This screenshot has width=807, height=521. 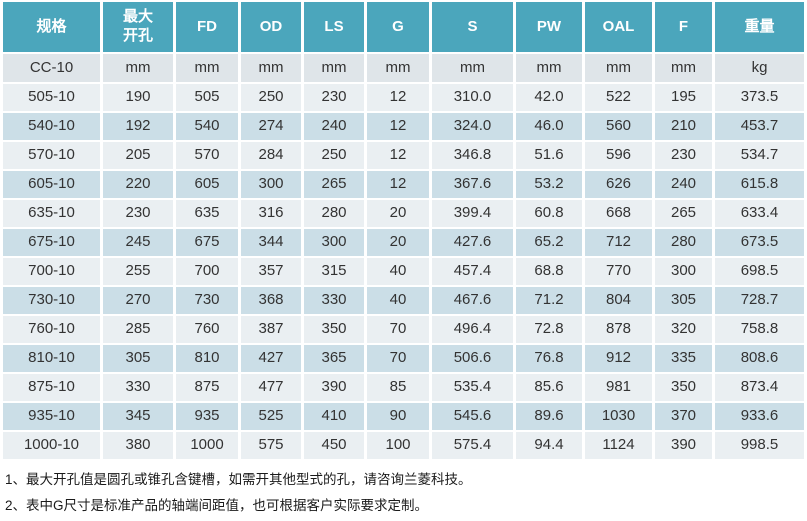 What do you see at coordinates (207, 300) in the screenshot?
I see `data-cell: 730` at bounding box center [207, 300].